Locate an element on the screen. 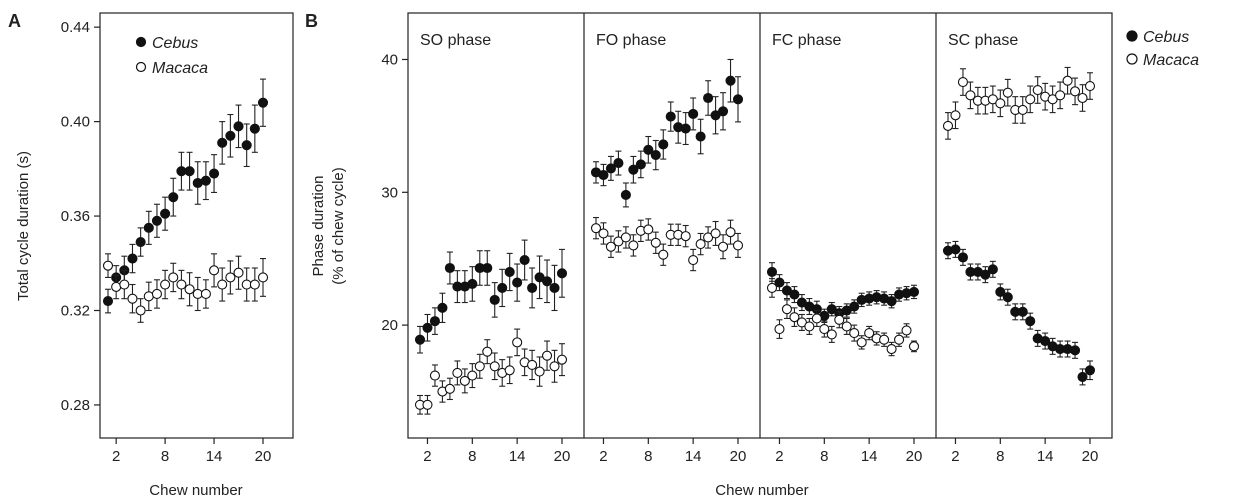 This screenshot has width=1234, height=500. legend-a-macaca-label: Macaca is located at coordinates (180, 68).